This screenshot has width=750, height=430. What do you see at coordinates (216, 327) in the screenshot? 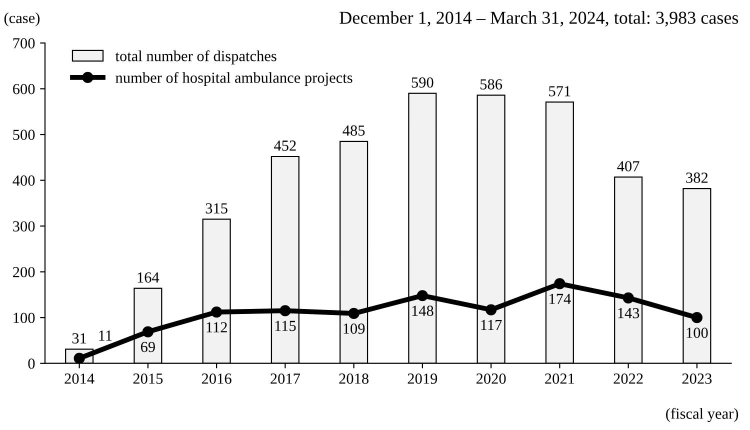
I see `data-label: 112` at bounding box center [216, 327].